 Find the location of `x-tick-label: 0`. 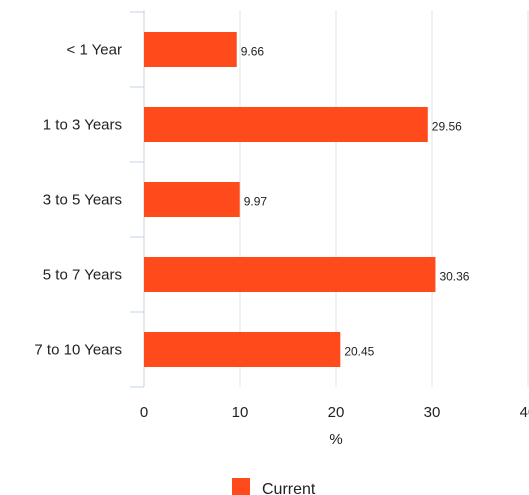

x-tick-label: 0 is located at coordinates (144, 412).